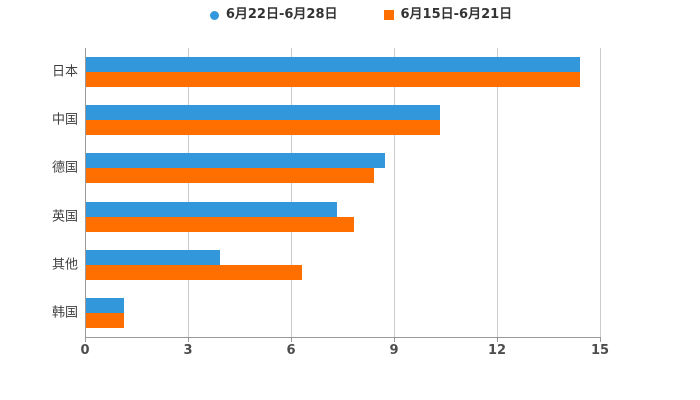 This screenshot has width=700, height=400. What do you see at coordinates (600, 350) in the screenshot?
I see `x-axis-tick-label-15: 15` at bounding box center [600, 350].